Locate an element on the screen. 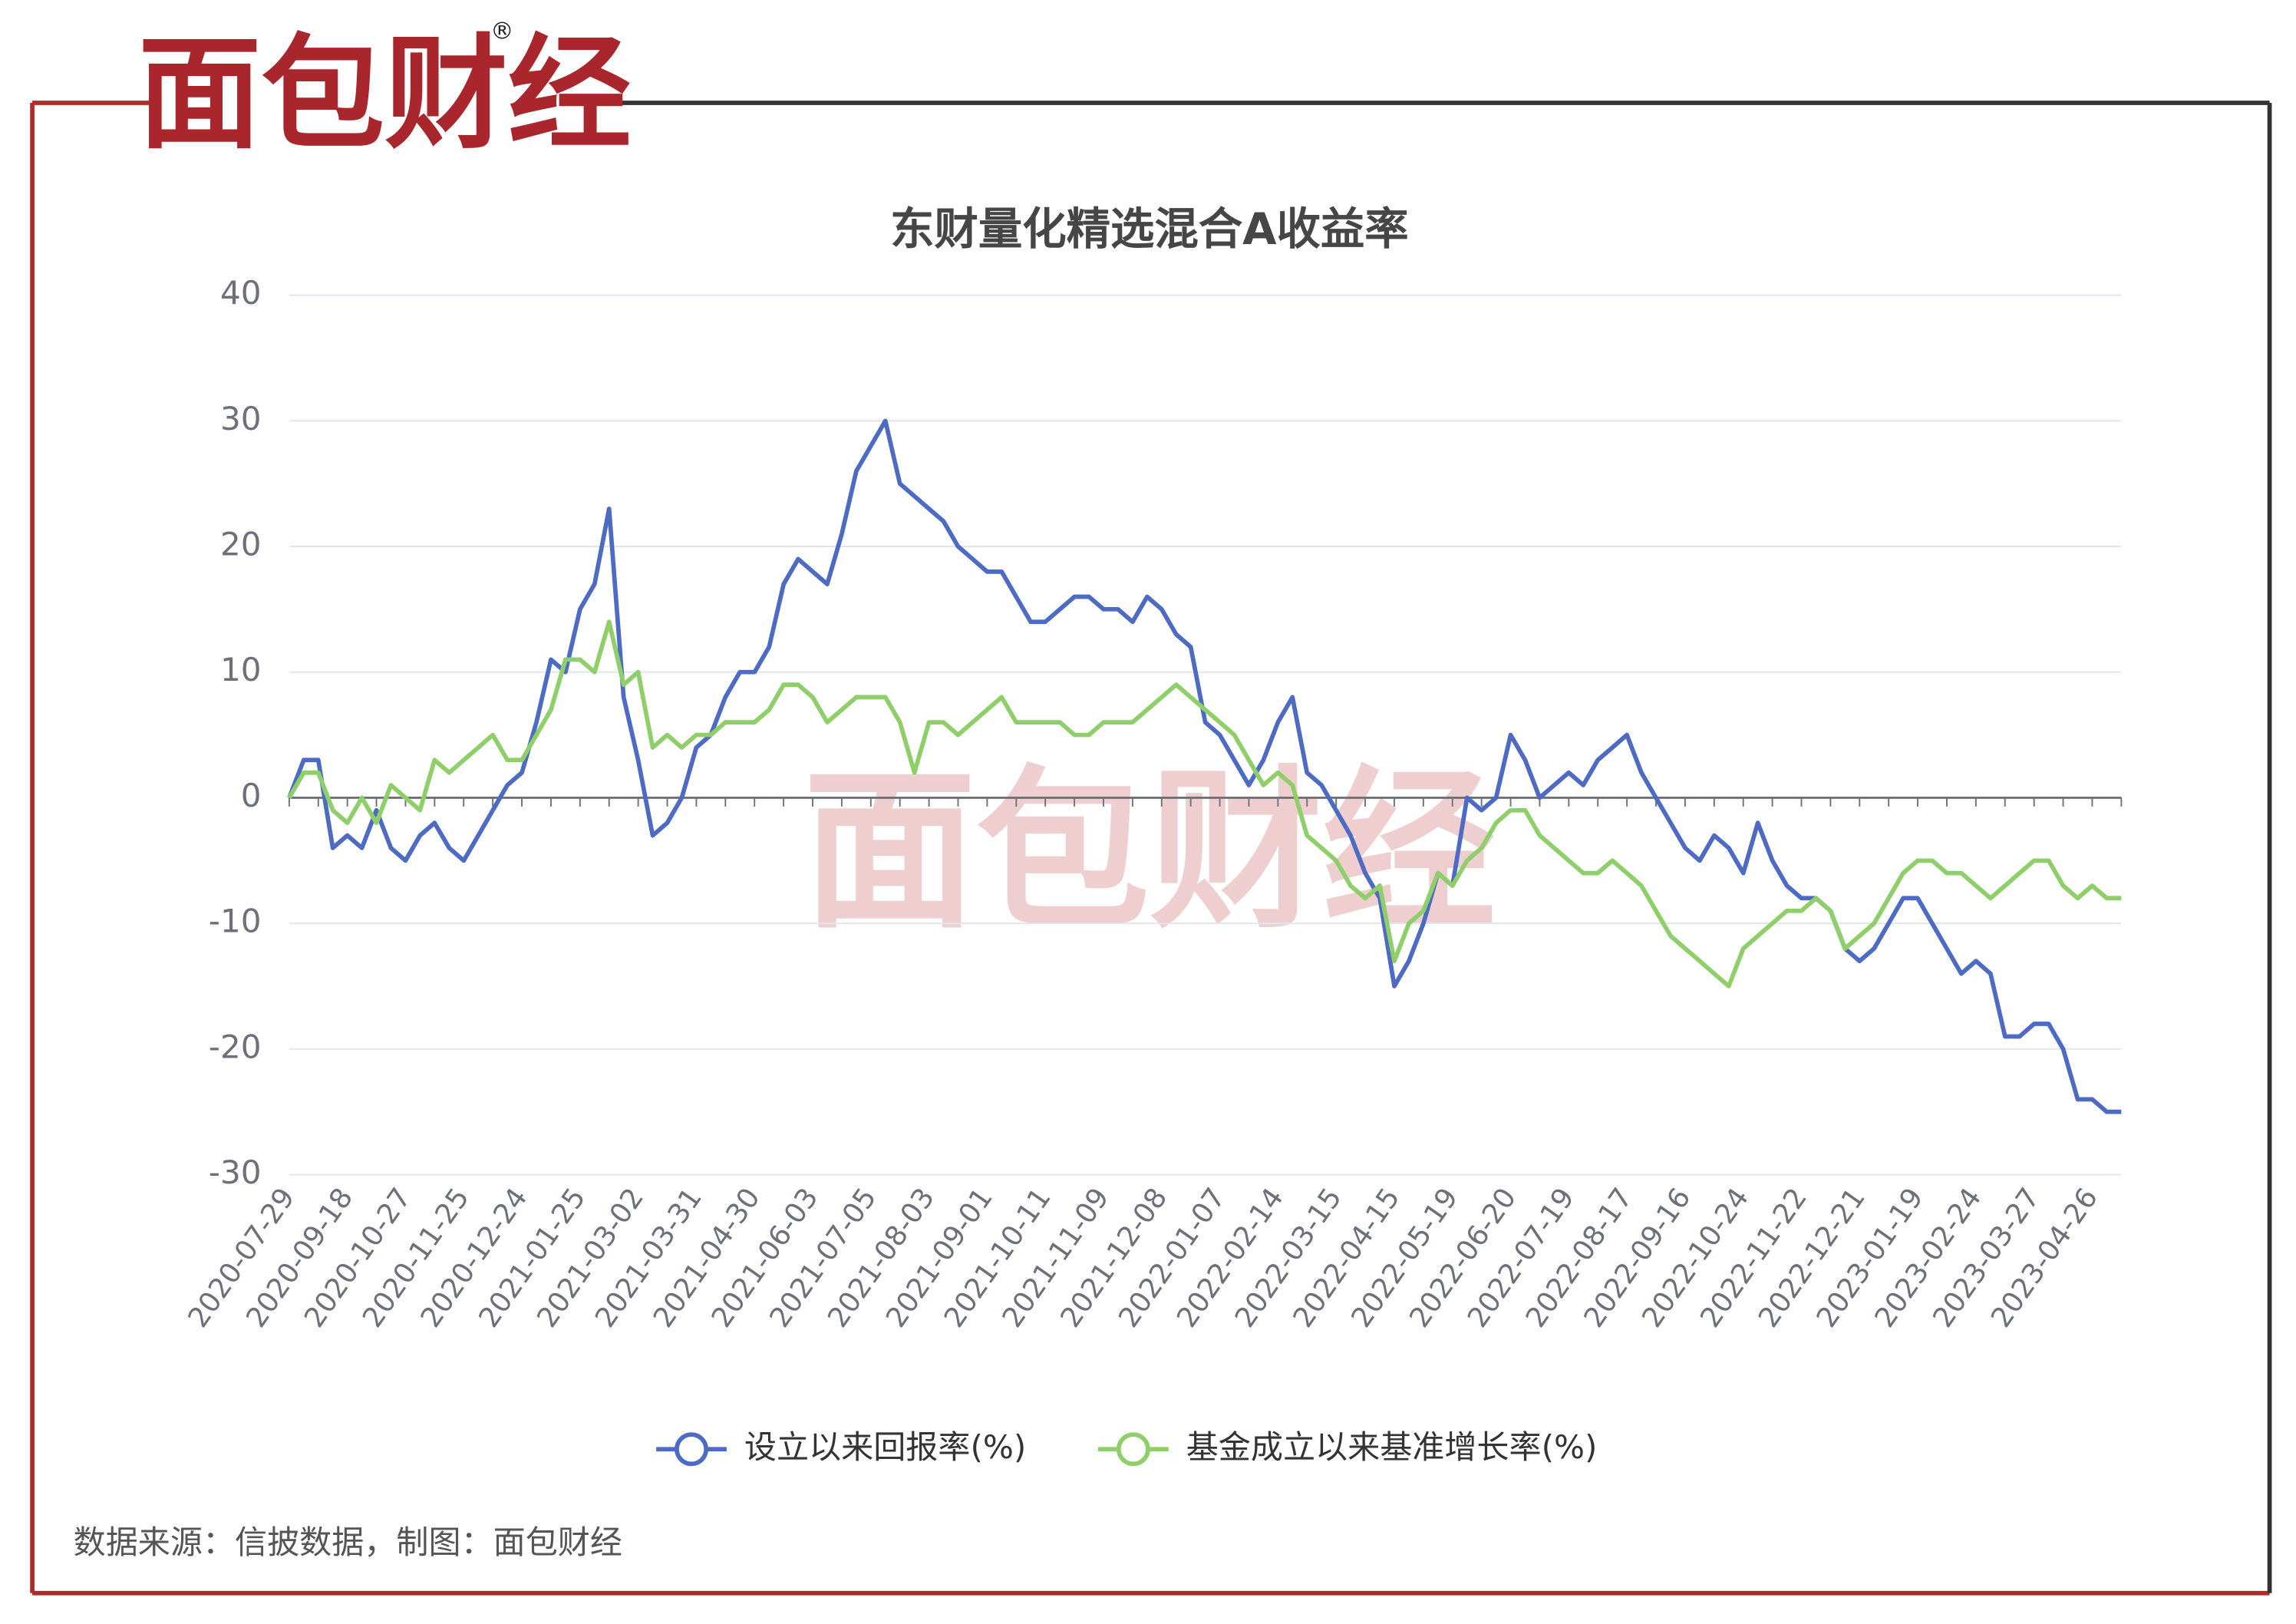 This screenshot has height=1624, width=2296. y-tick-label: 10 is located at coordinates (241, 669).